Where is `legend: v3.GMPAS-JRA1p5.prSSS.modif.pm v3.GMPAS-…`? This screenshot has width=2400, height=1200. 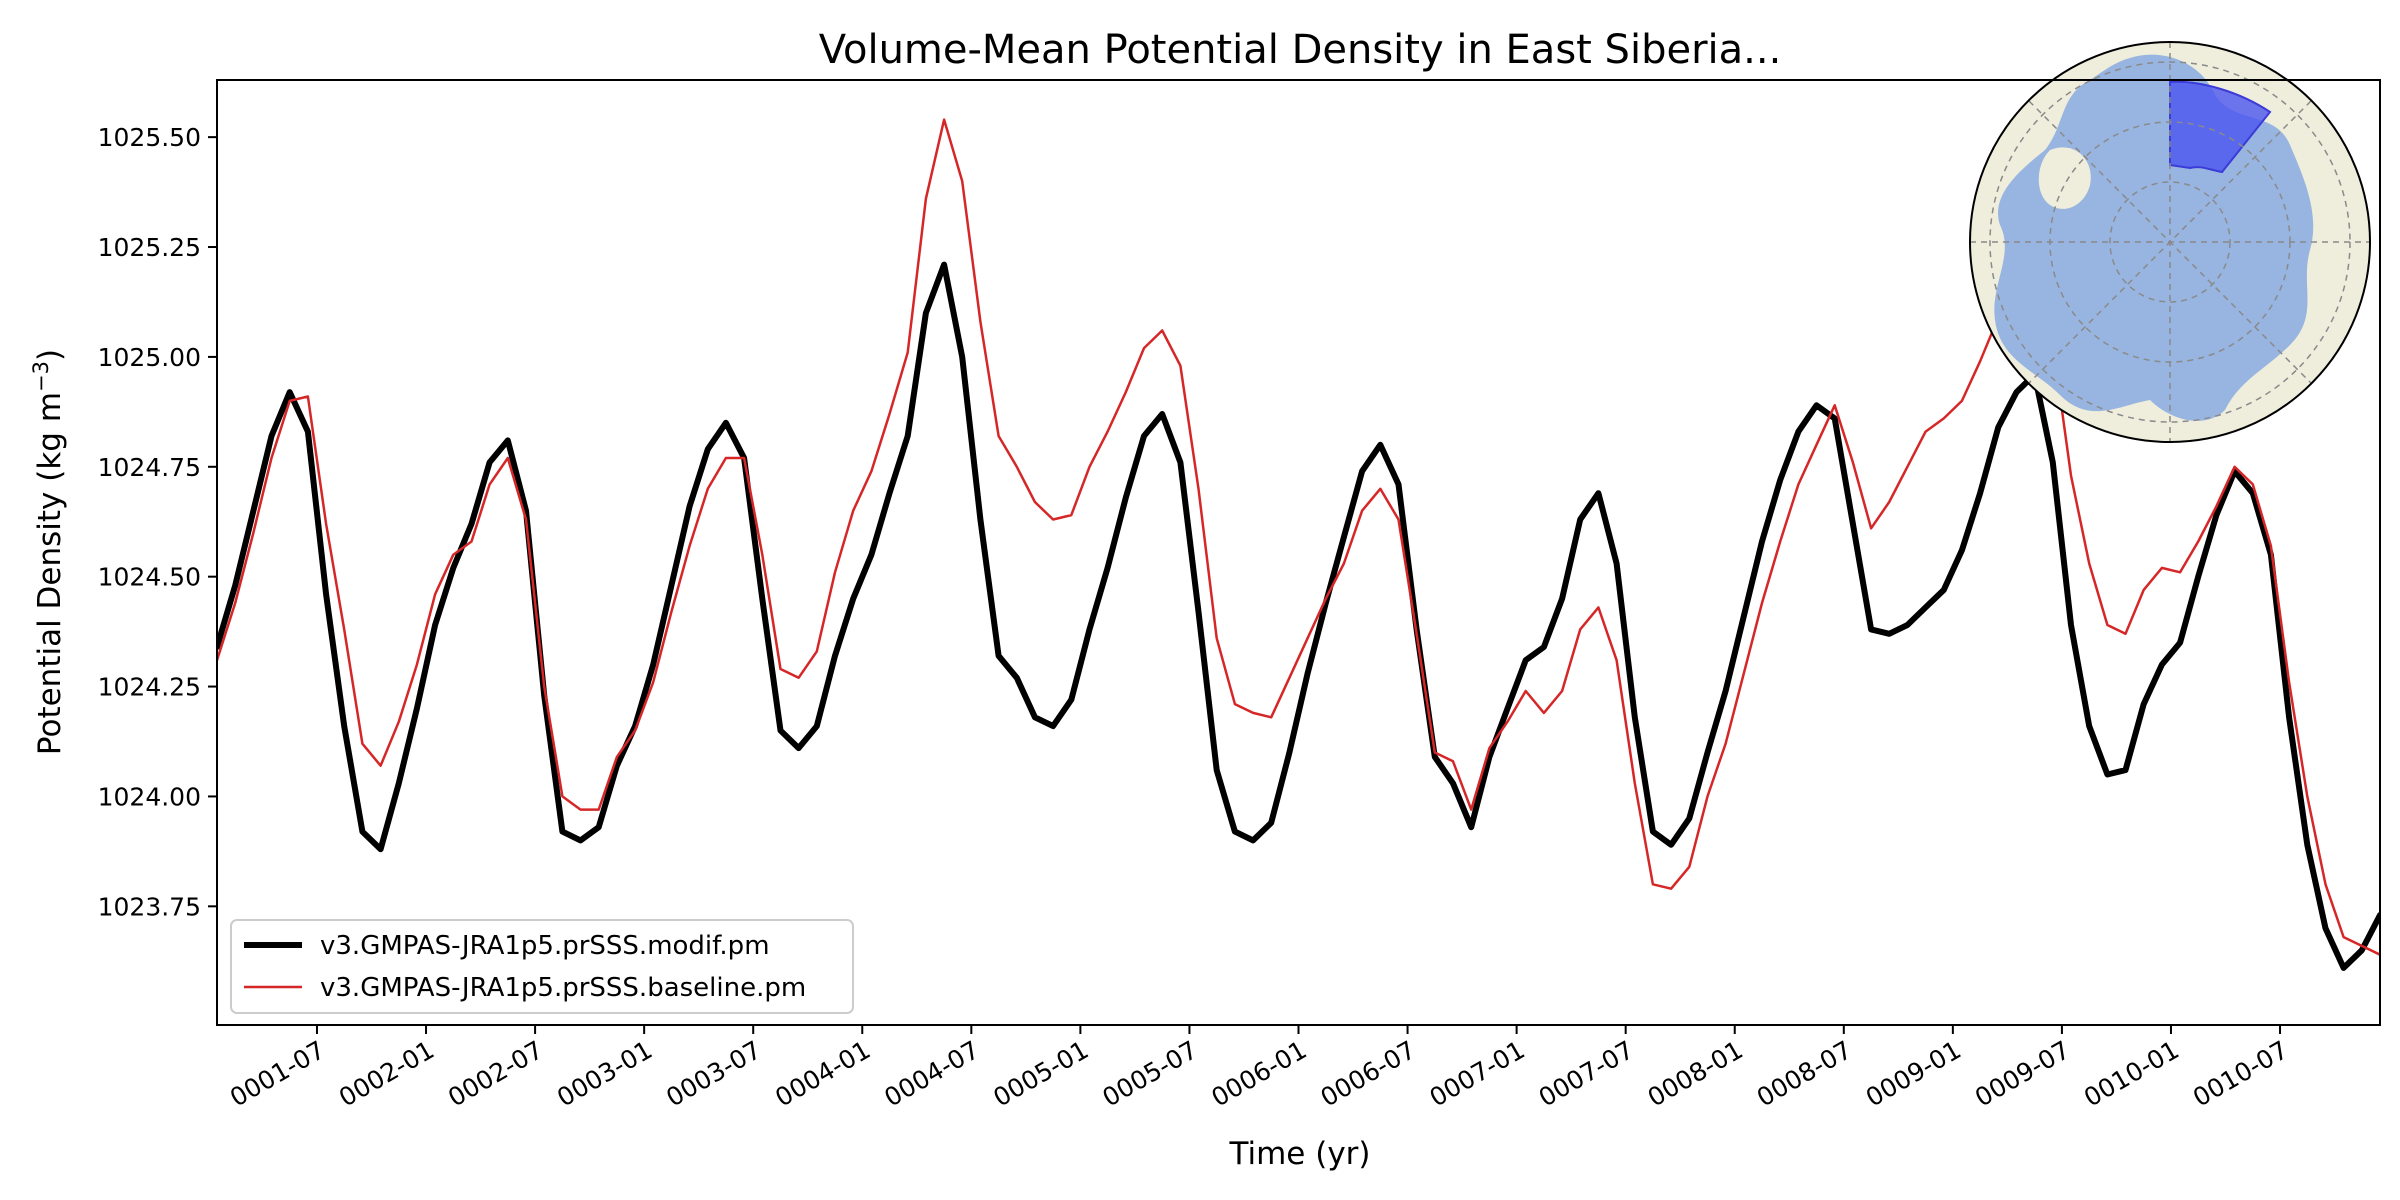
legend: v3.GMPAS-JRA1p5.prSSS.modif.pm v3.GMPAS-… is located at coordinates (542, 966).